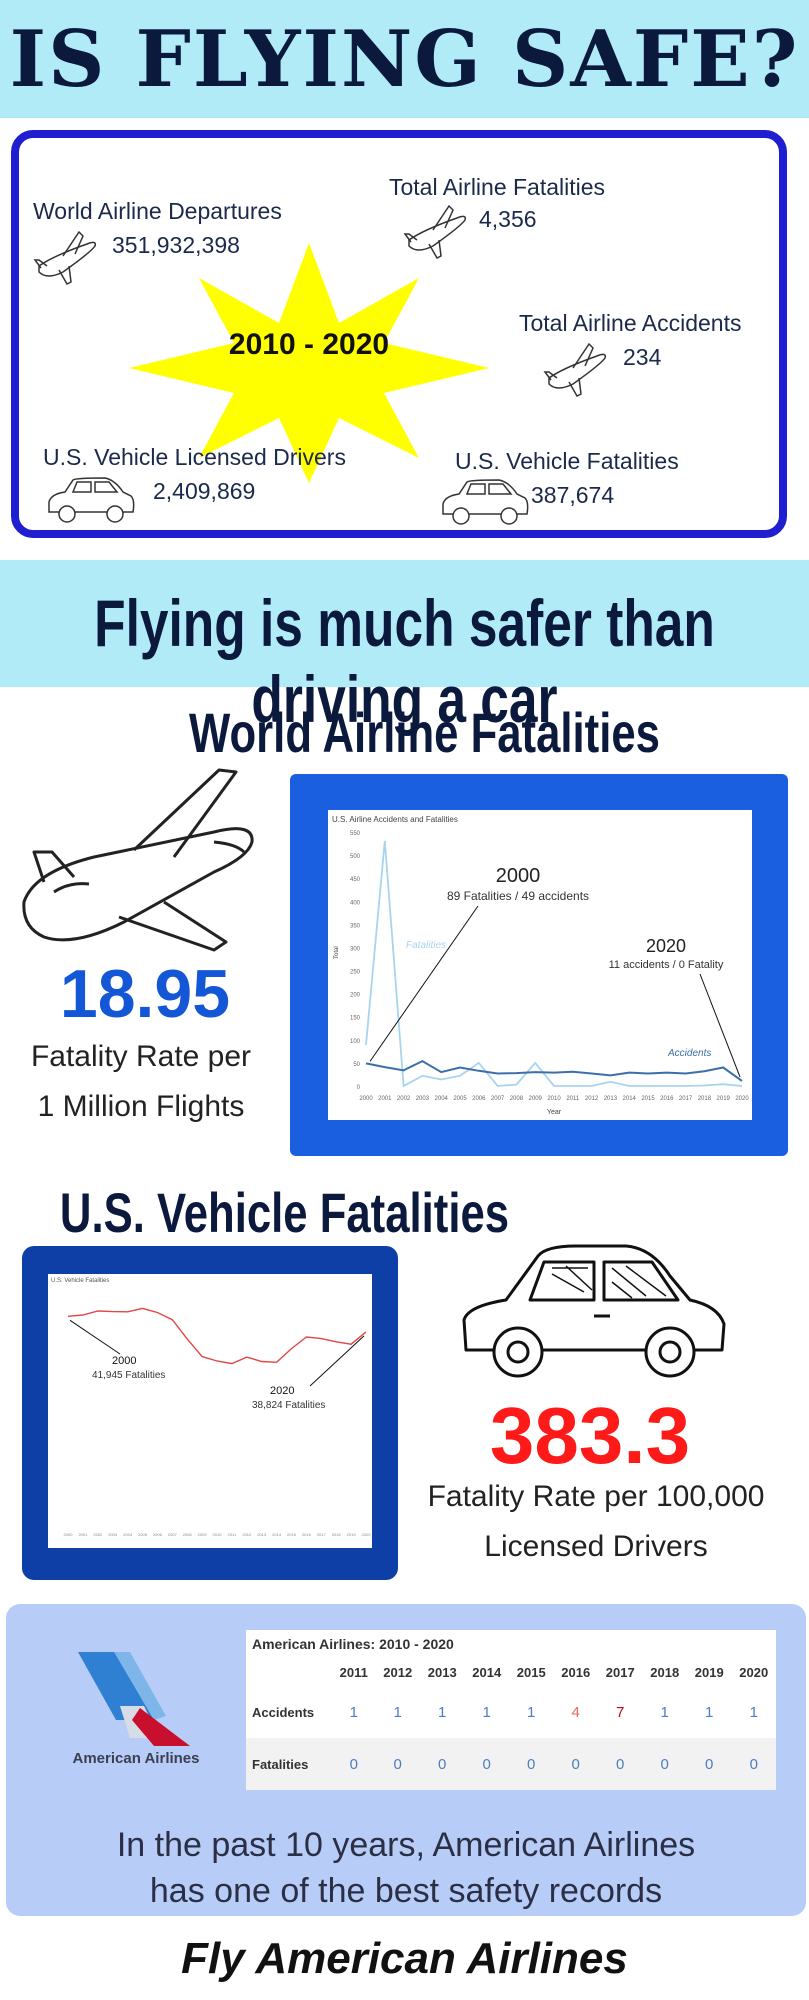  Describe the element at coordinates (141, 1056) in the screenshot. I see `world-rate-label-1: Fatality Rate per` at that location.